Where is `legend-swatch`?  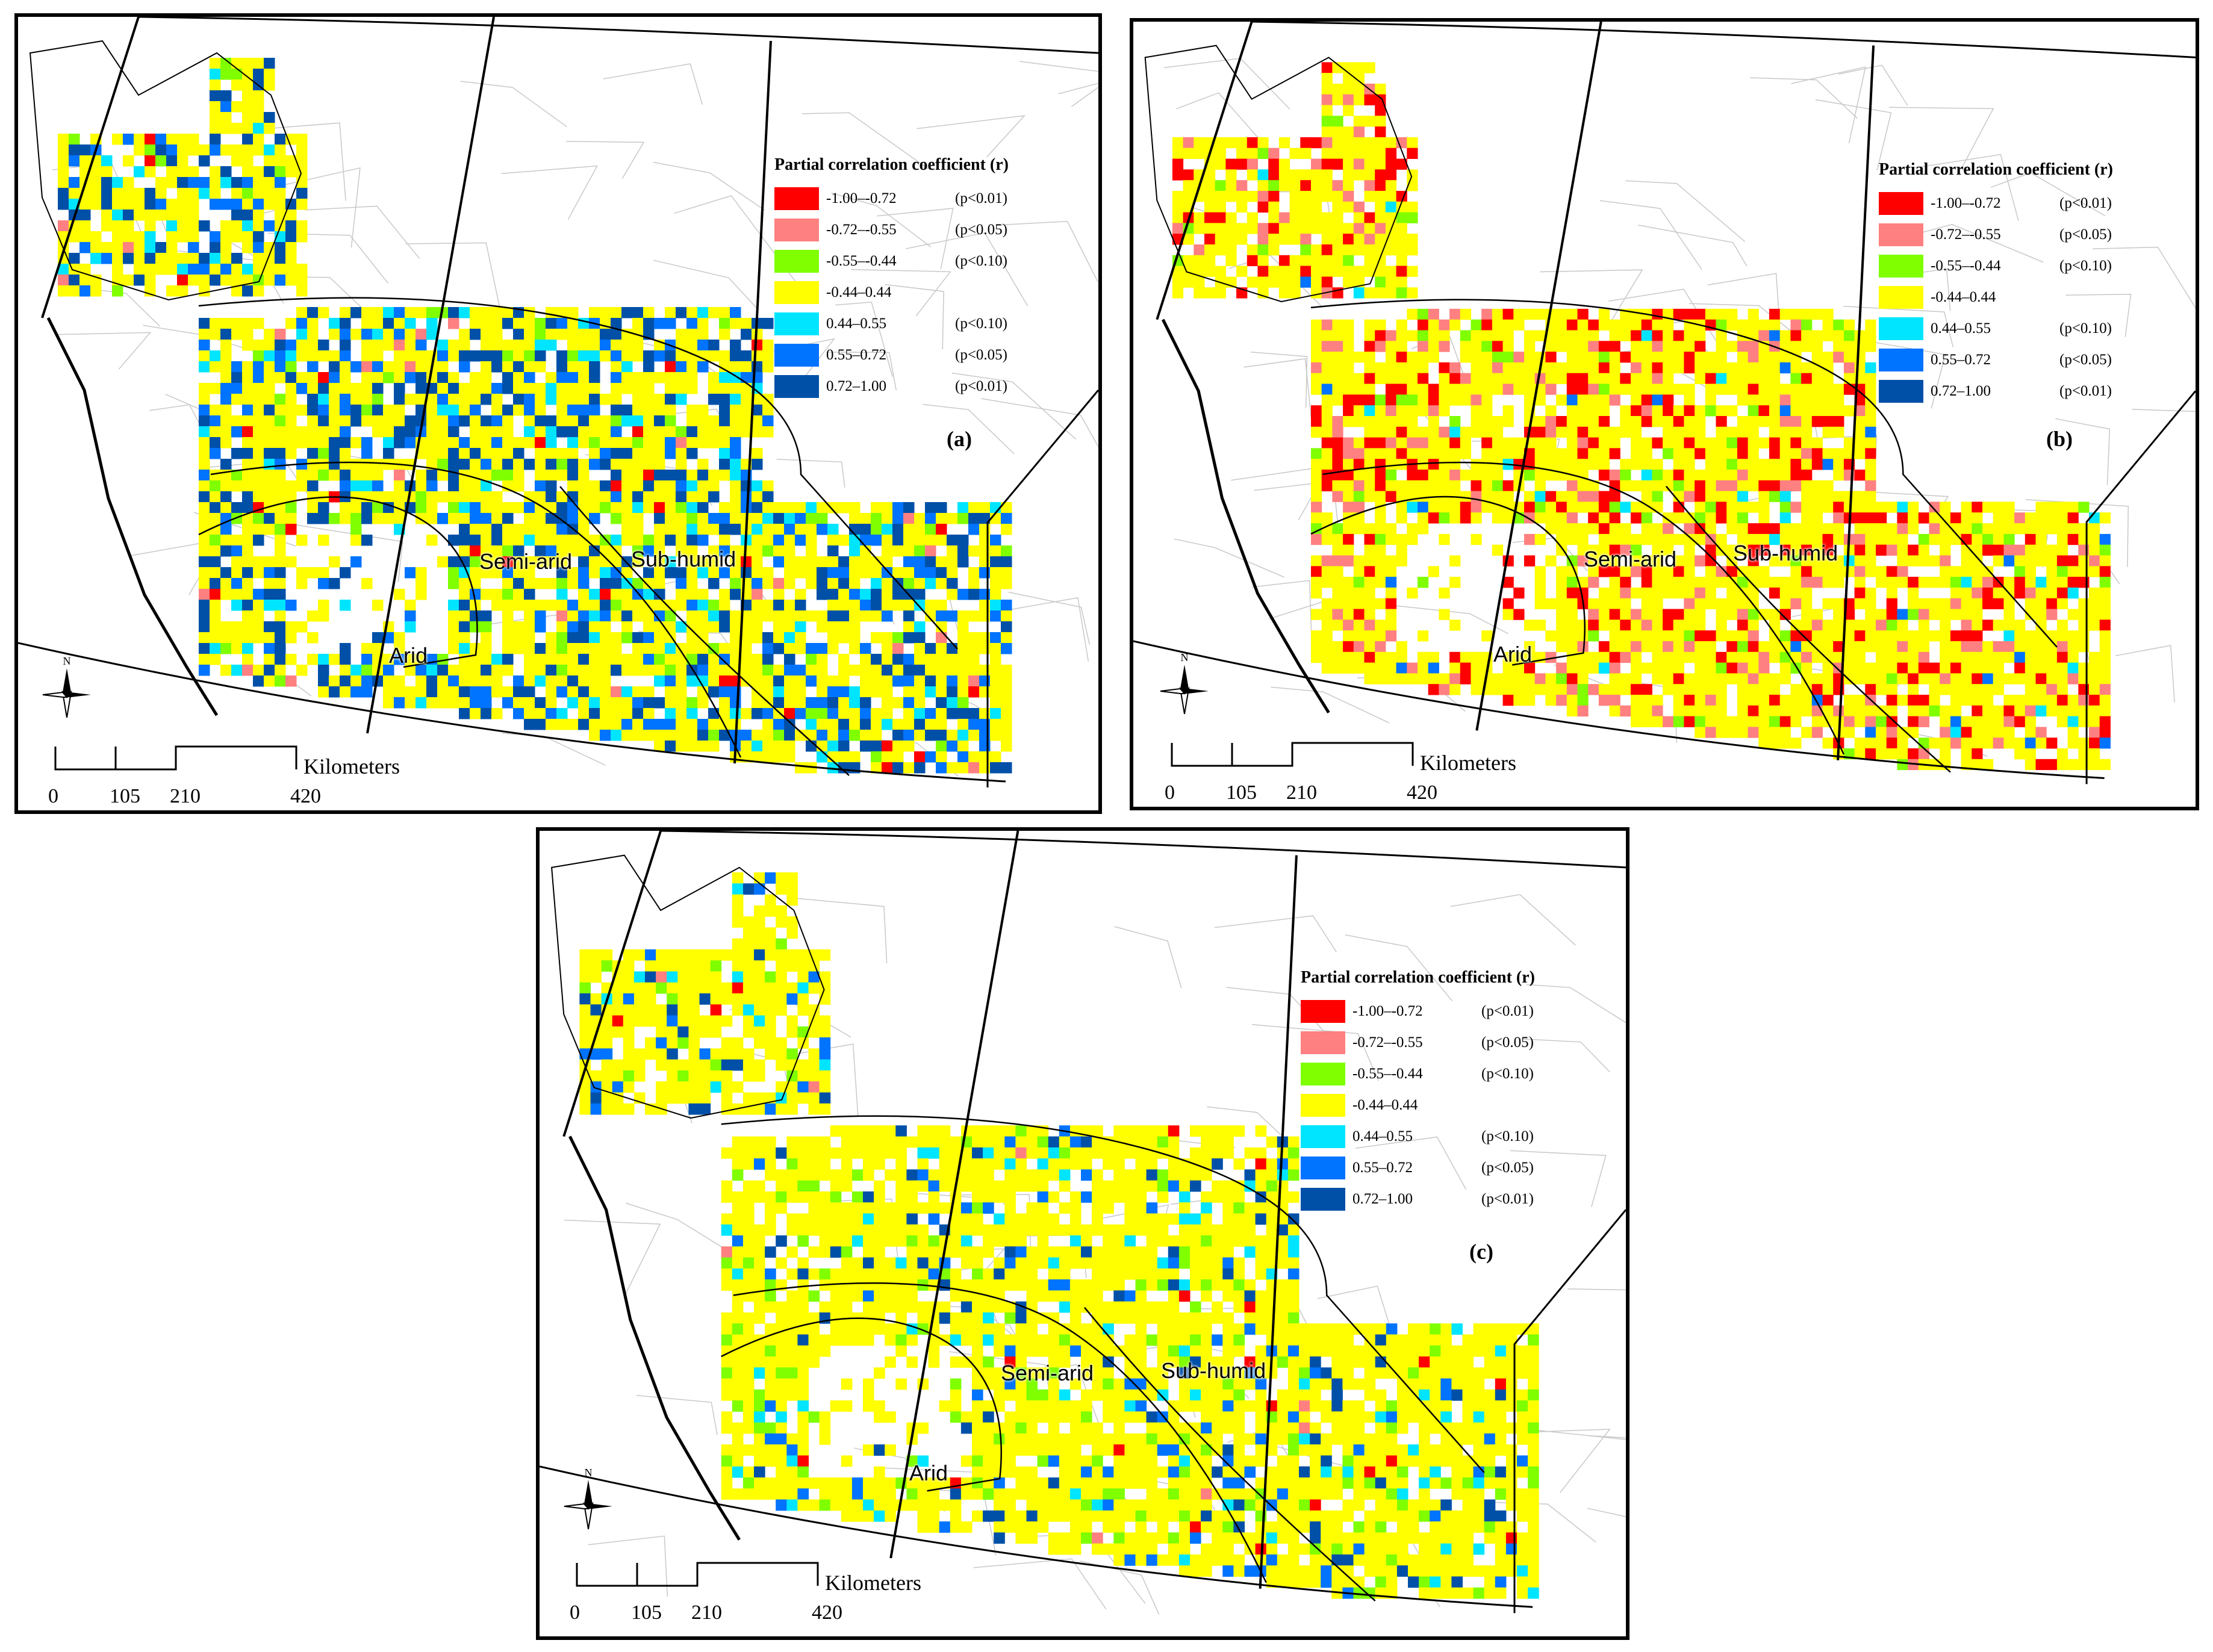
legend-swatch is located at coordinates (796, 198).